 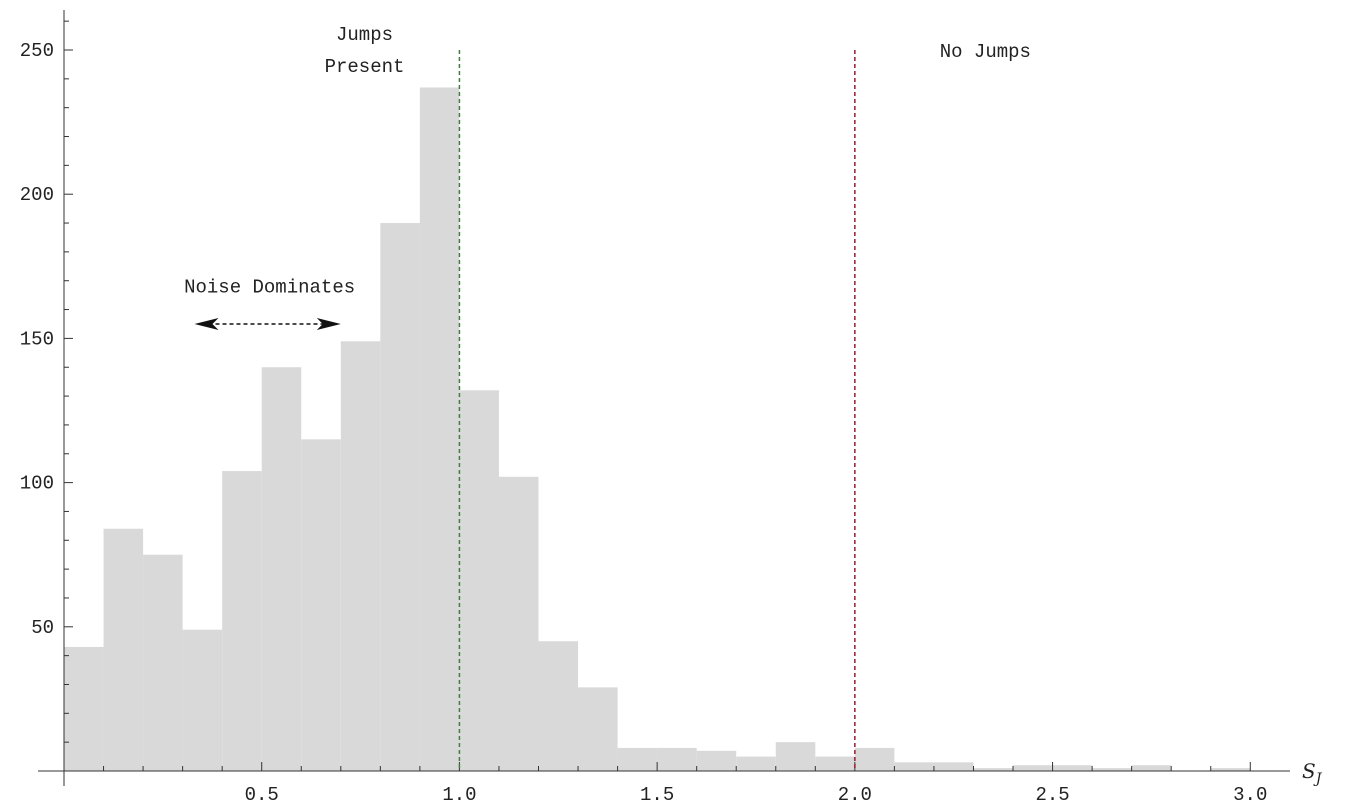 What do you see at coordinates (37, 51) in the screenshot?
I see `y-tick-label: 250` at bounding box center [37, 51].